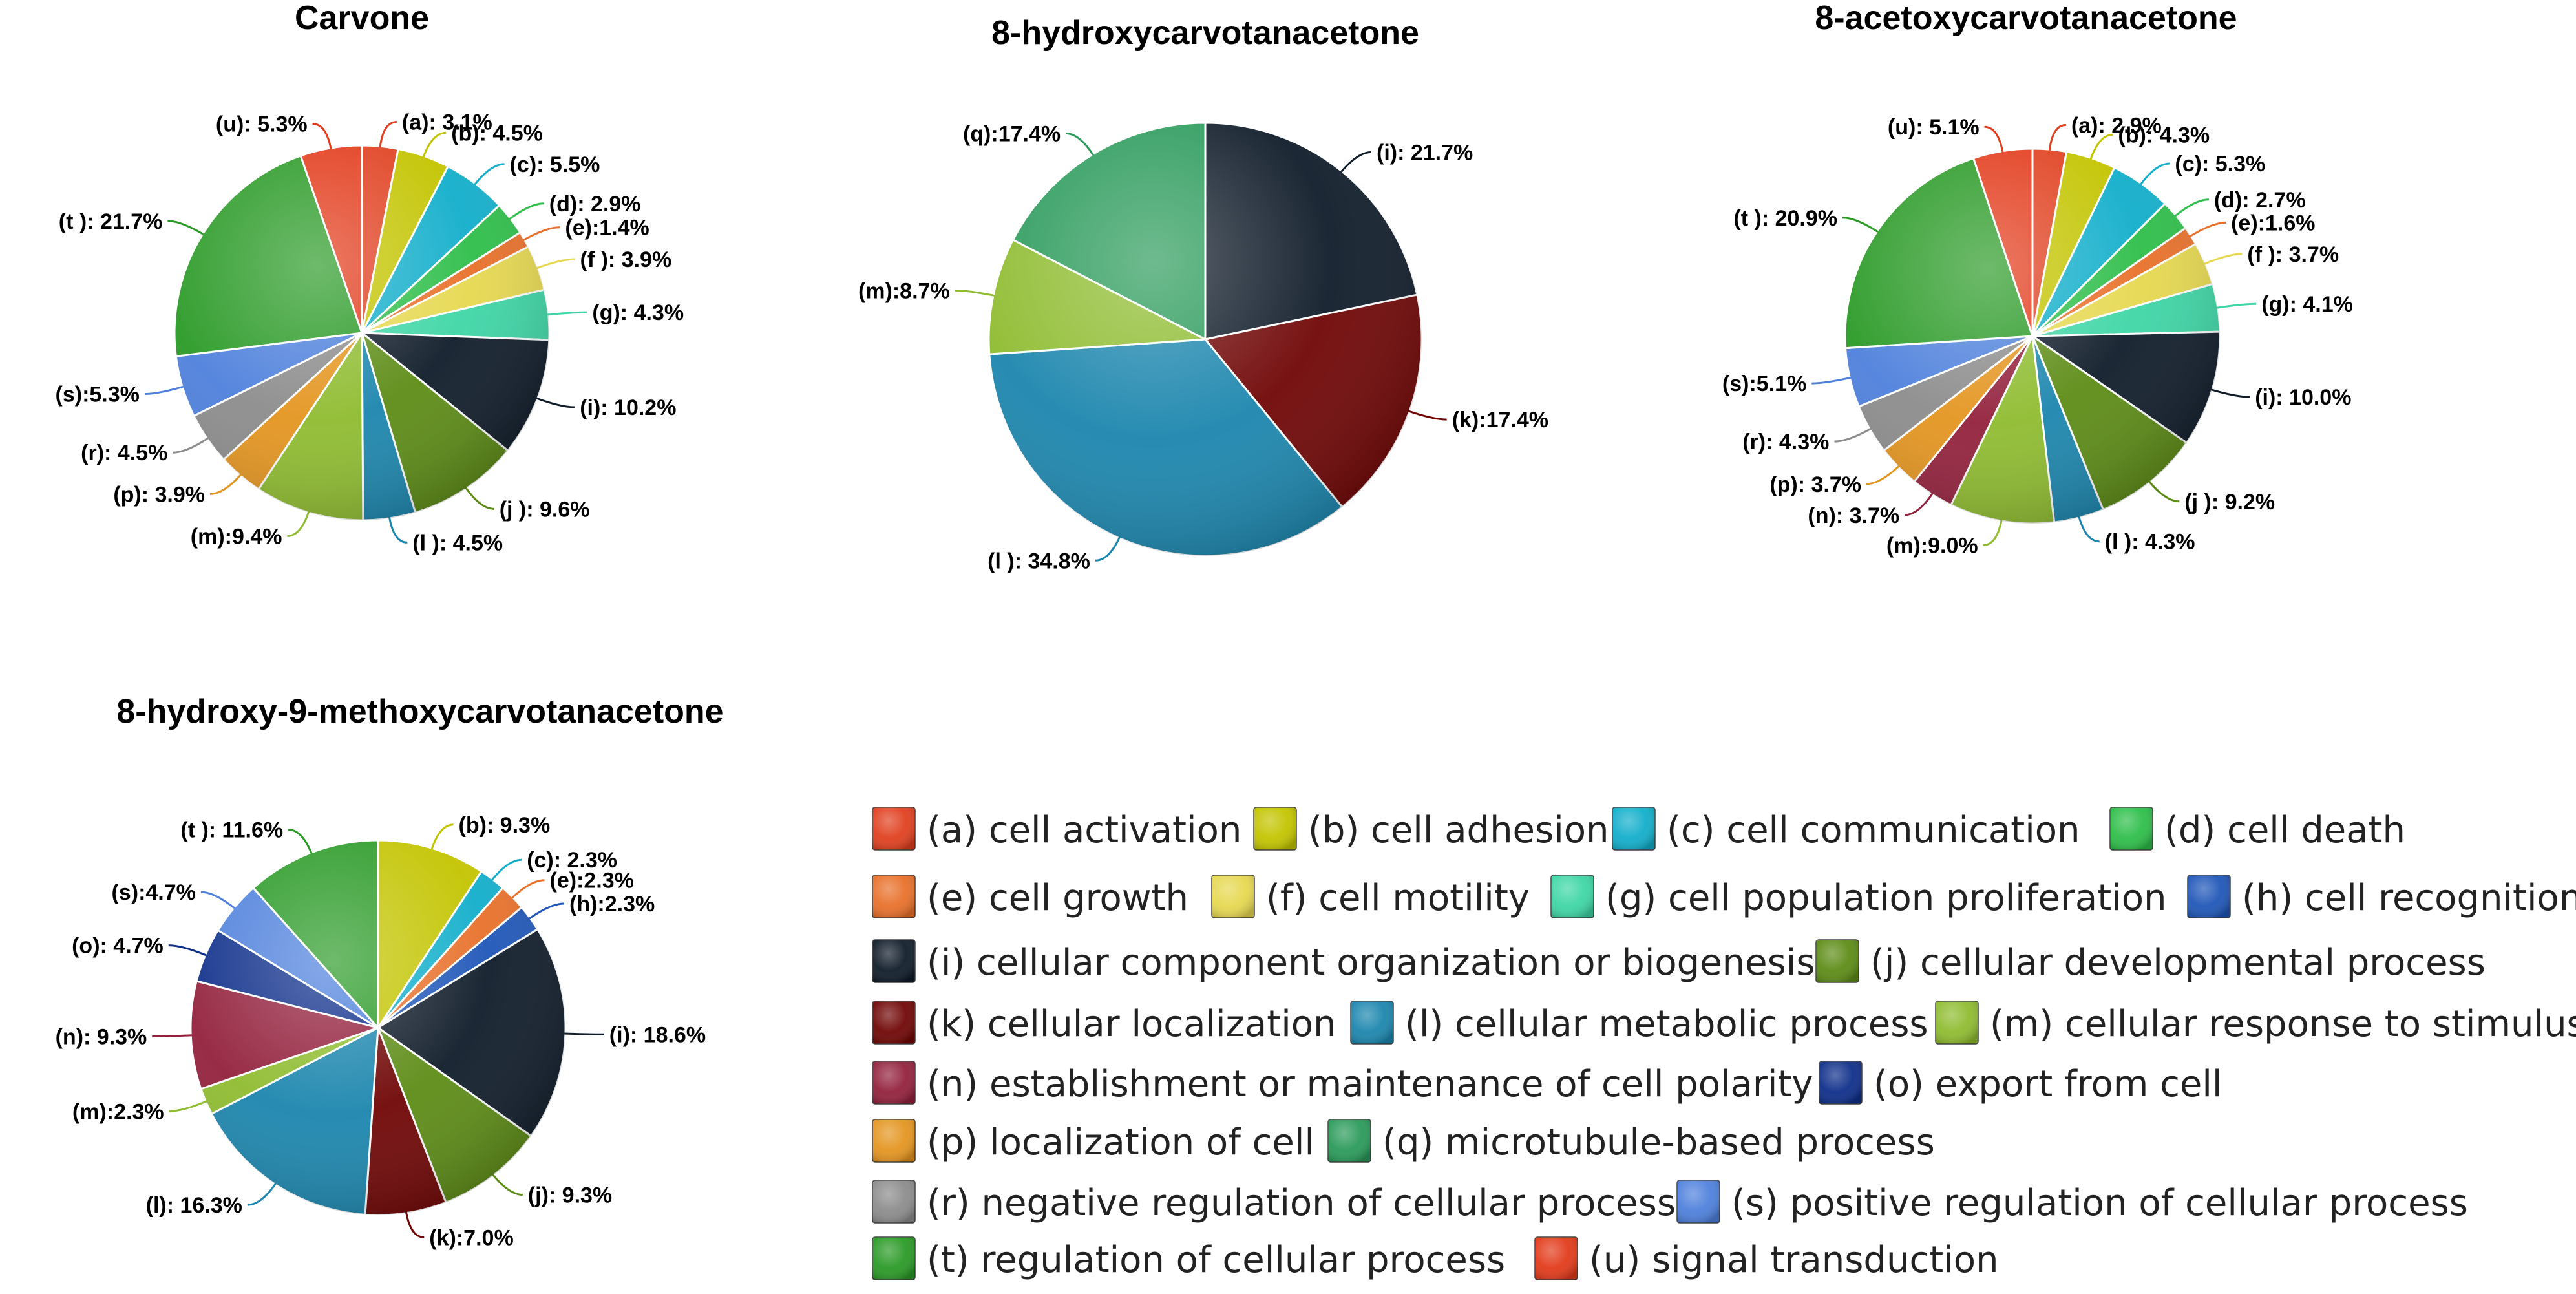  I want to click on slice-label-l: (l ): 4.3%, so click(2150, 542).